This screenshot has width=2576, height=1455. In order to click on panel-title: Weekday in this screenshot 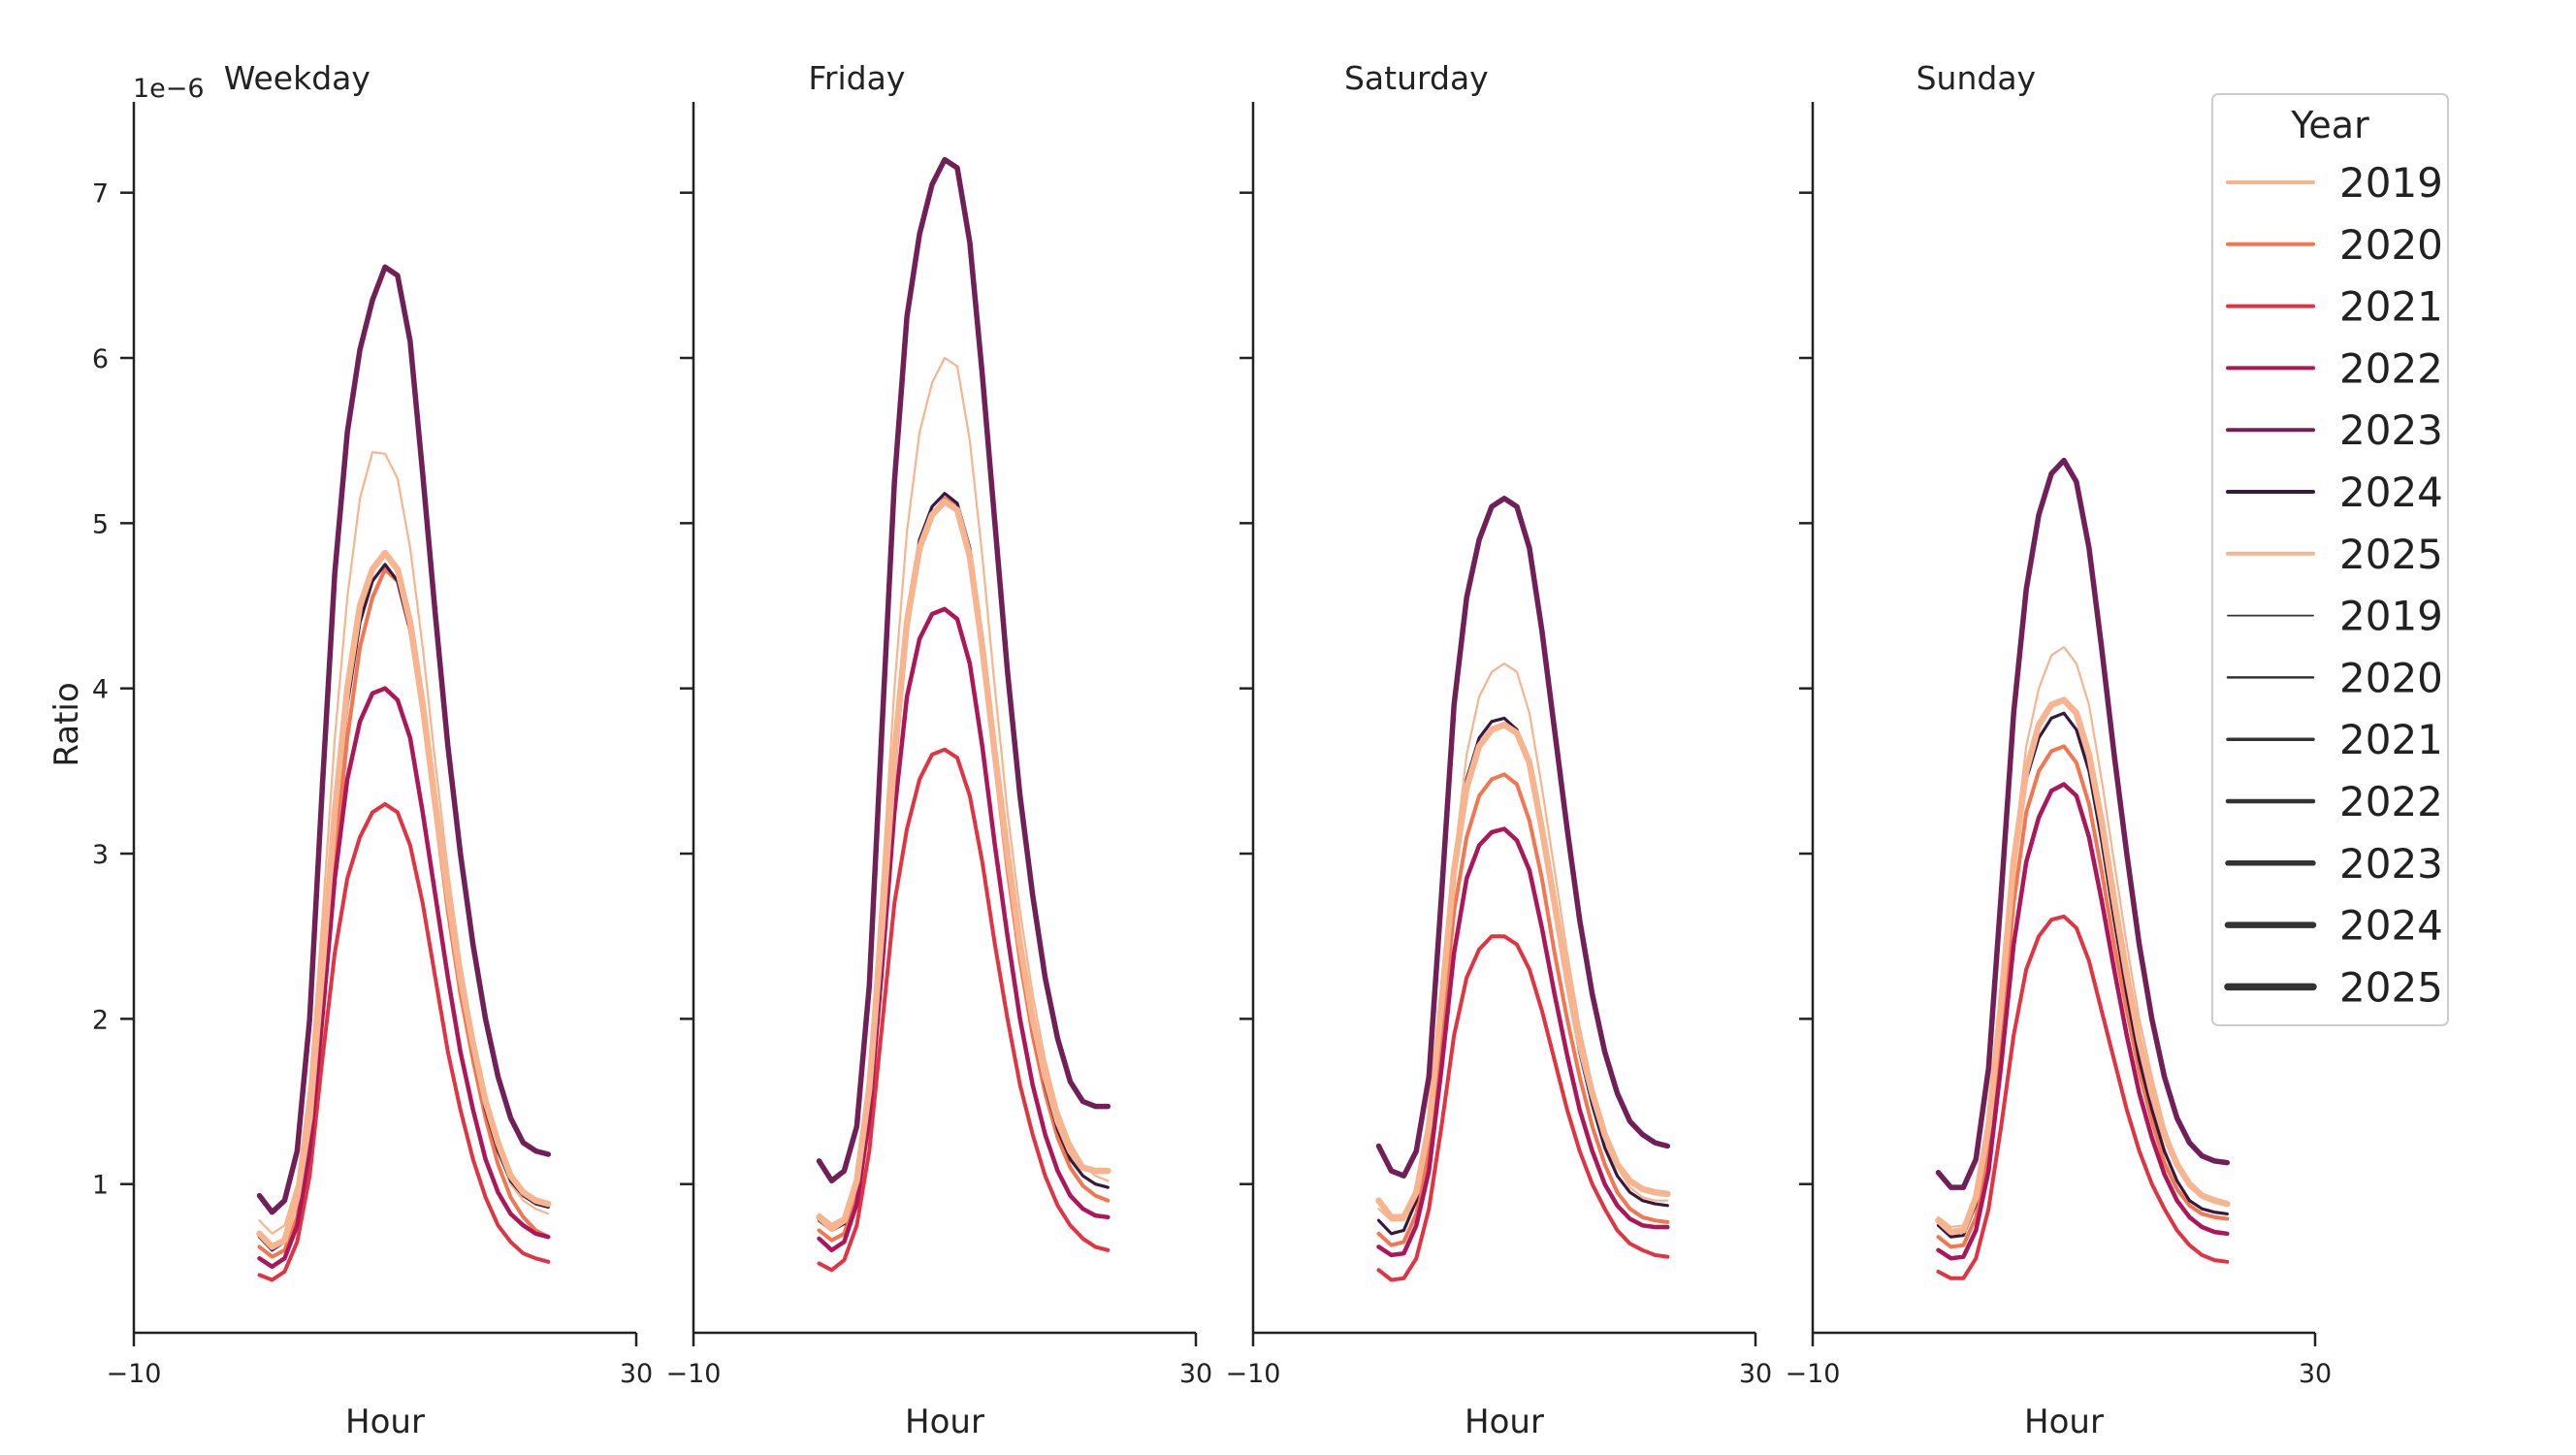, I will do `click(297, 78)`.